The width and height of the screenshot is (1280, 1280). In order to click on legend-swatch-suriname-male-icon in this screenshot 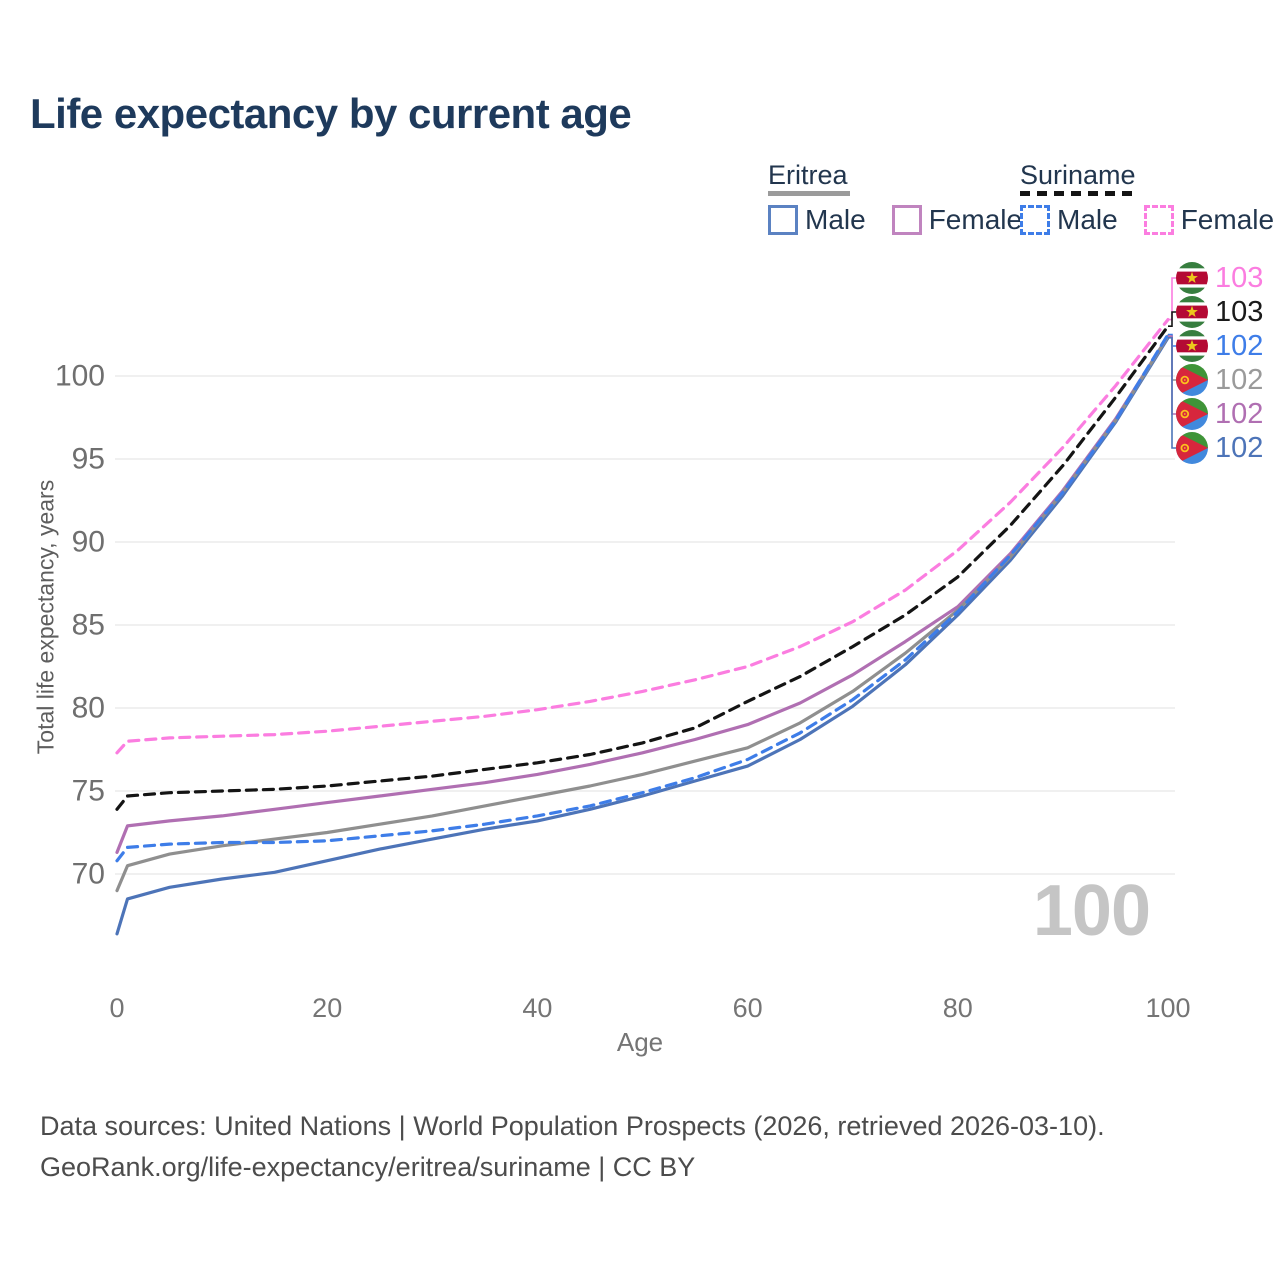, I will do `click(1035, 220)`.